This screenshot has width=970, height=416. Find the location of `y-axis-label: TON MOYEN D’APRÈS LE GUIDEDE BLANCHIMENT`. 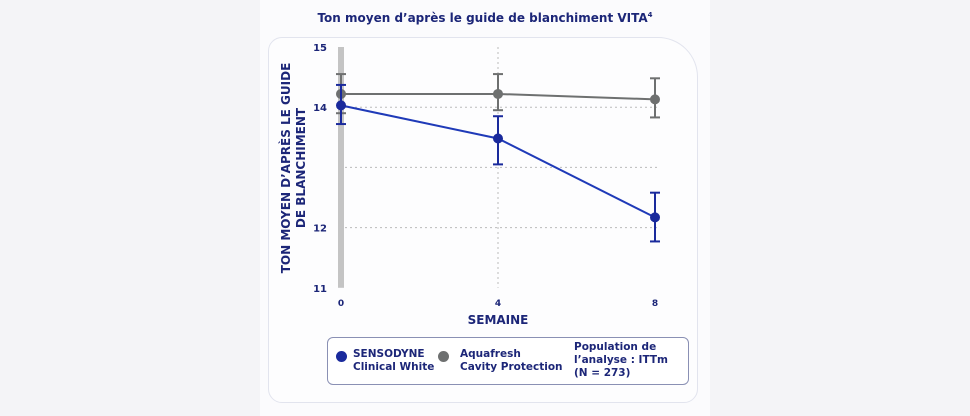

y-axis-label: TON MOYEN D’APRÈS LE GUIDEDE BLANCHIMENT is located at coordinates (293, 168).